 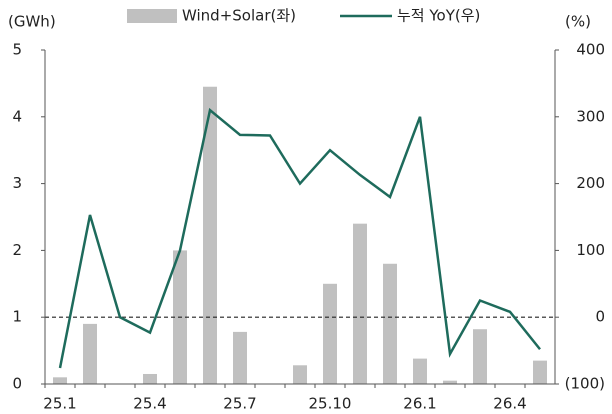 I want to click on legend-swatch, so click(x=152, y=16).